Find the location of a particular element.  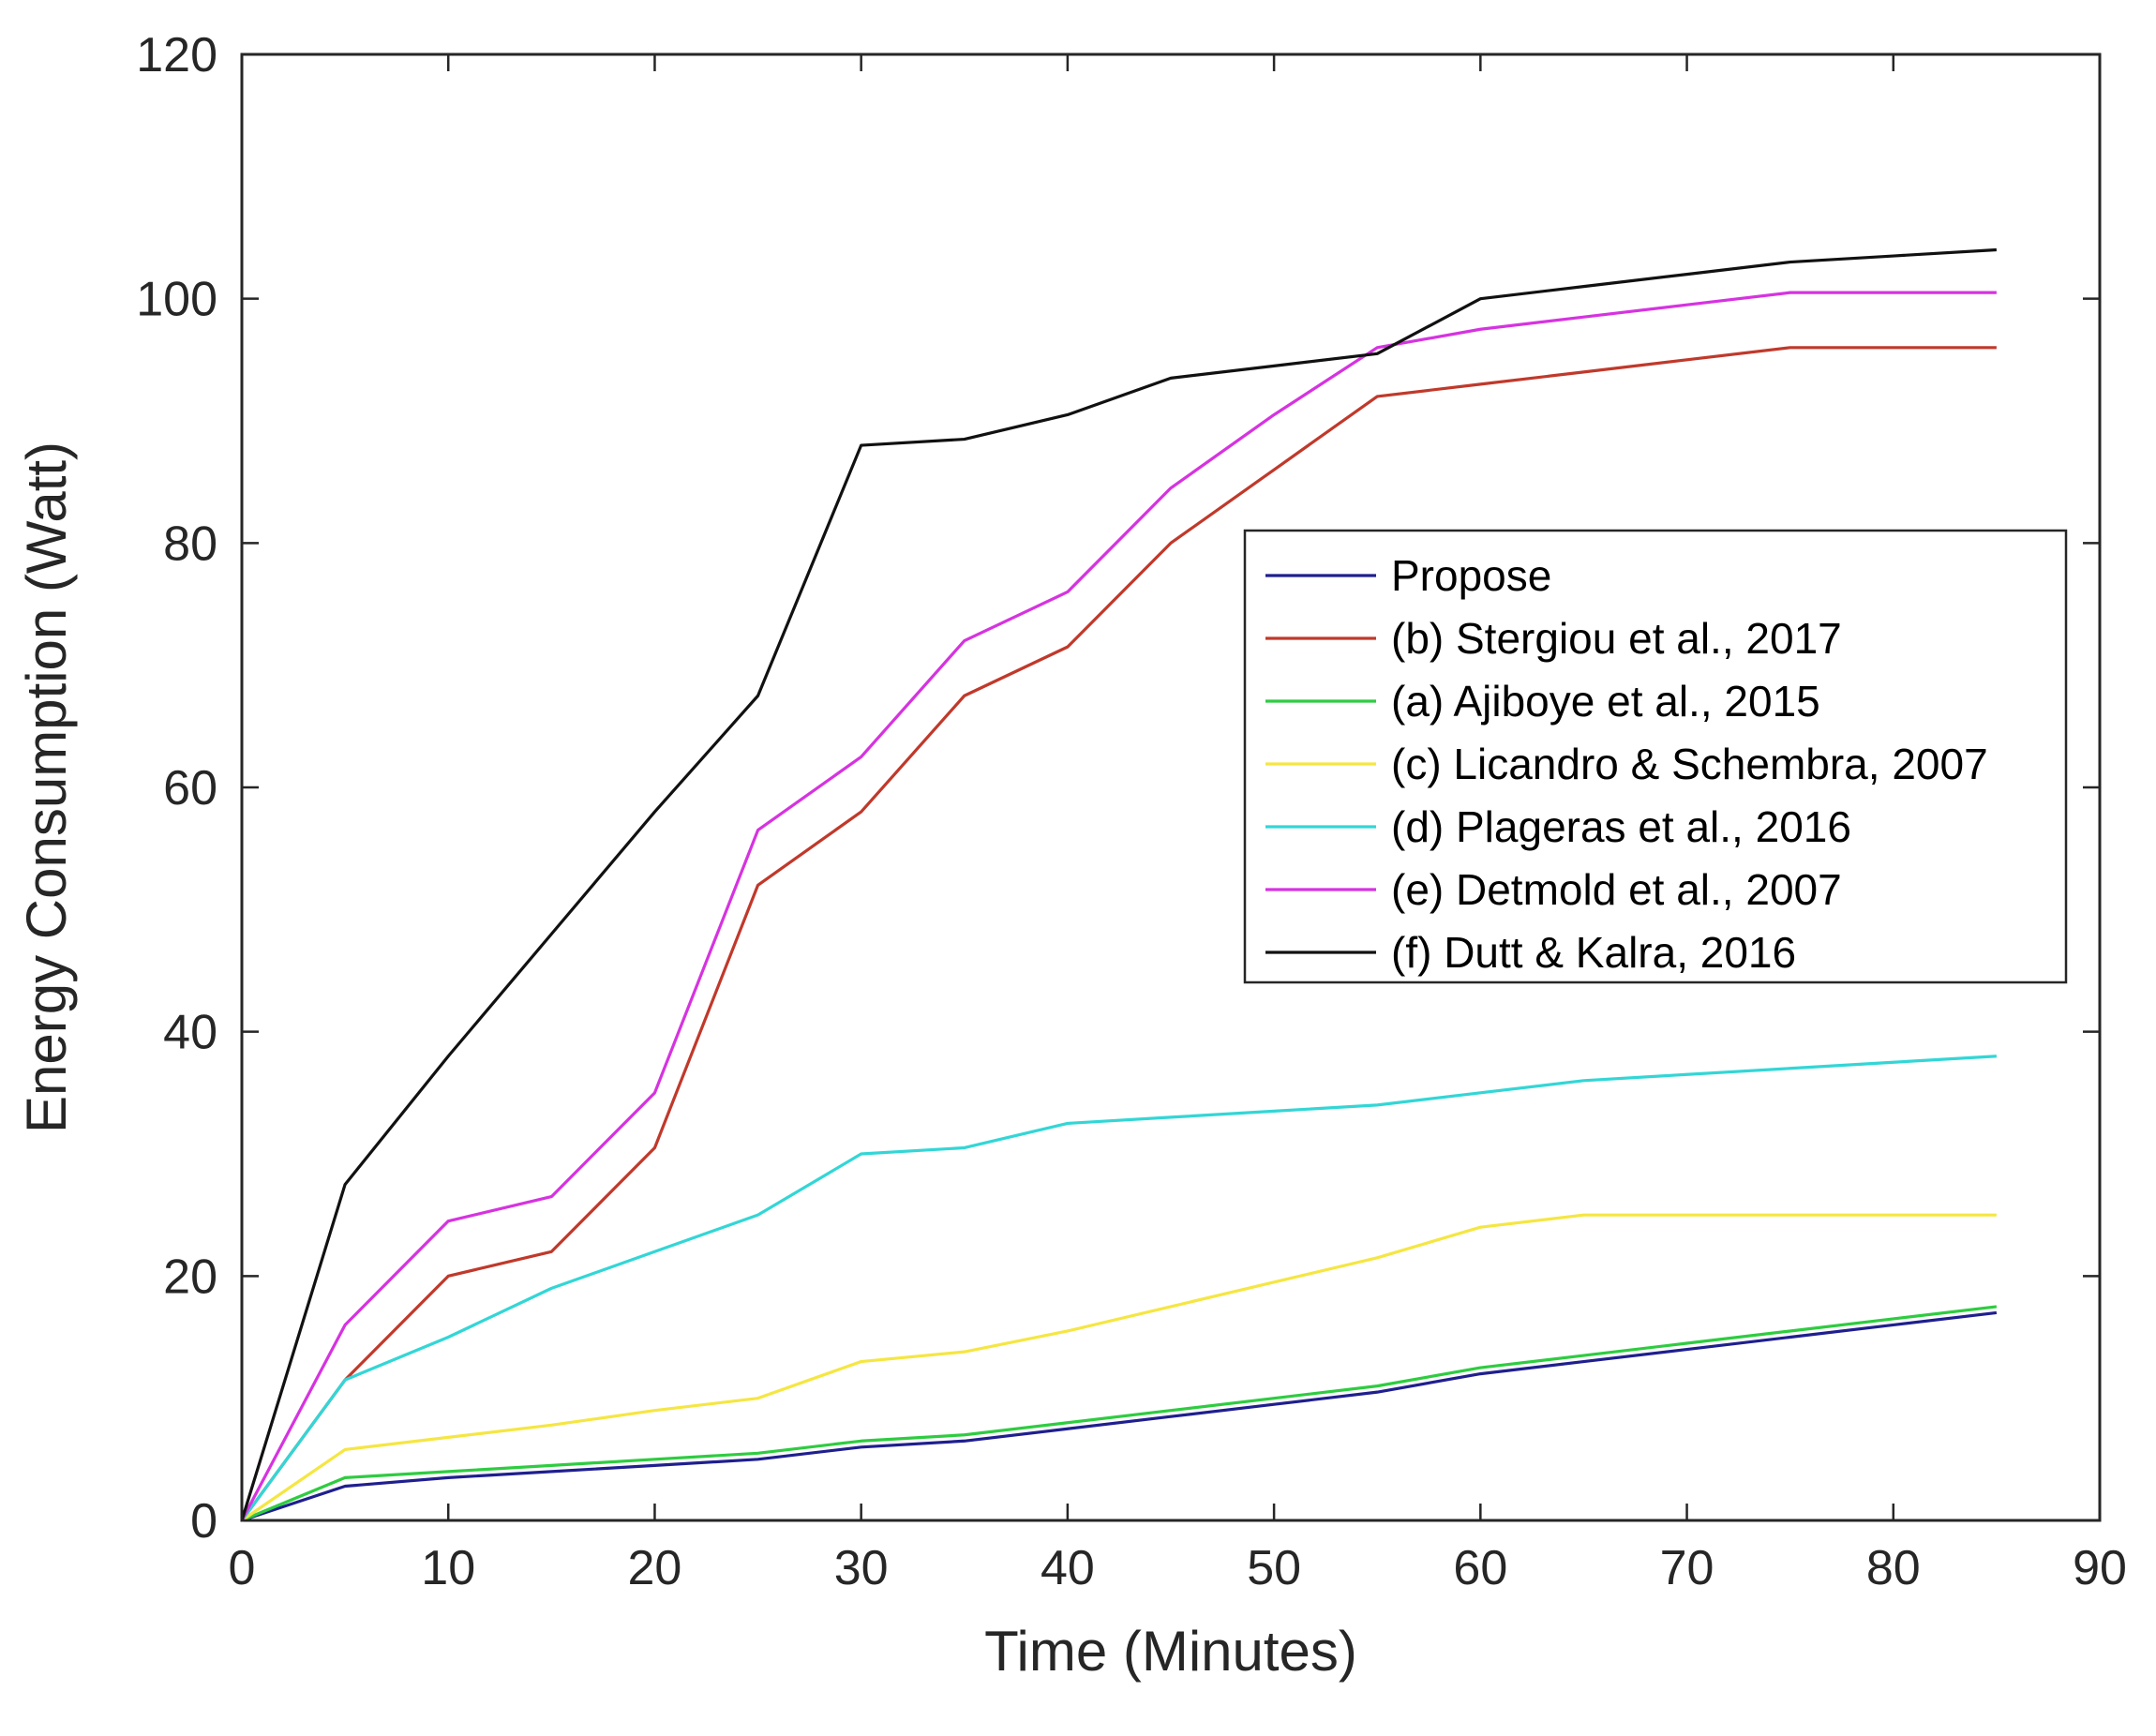

legend-label-2: (b) Stergiou et al., 2017 is located at coordinates (1617, 638).